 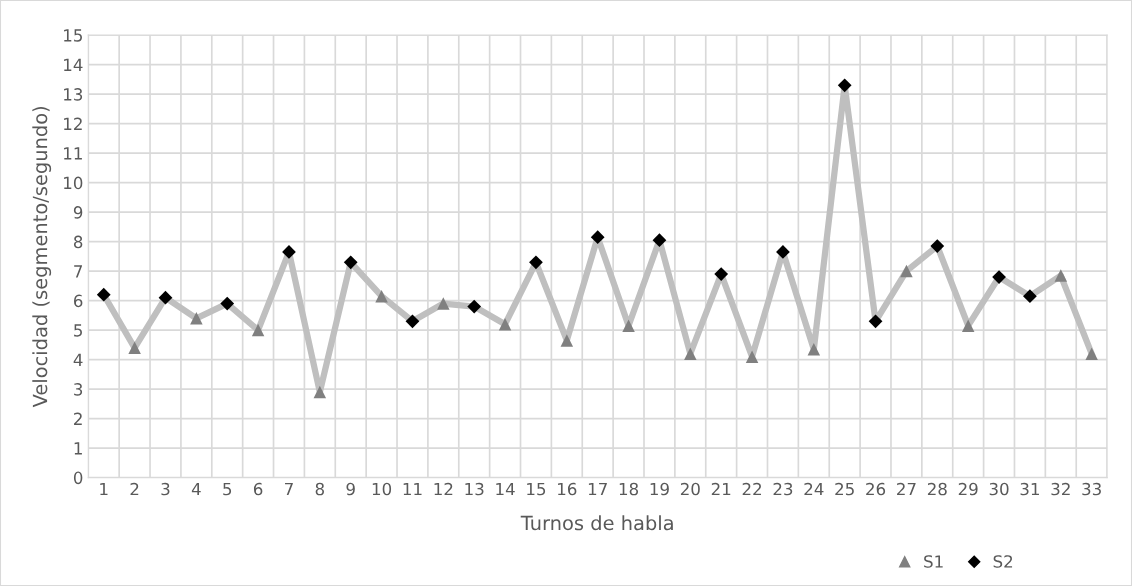 I want to click on x-tick-label: 15, so click(x=536, y=489).